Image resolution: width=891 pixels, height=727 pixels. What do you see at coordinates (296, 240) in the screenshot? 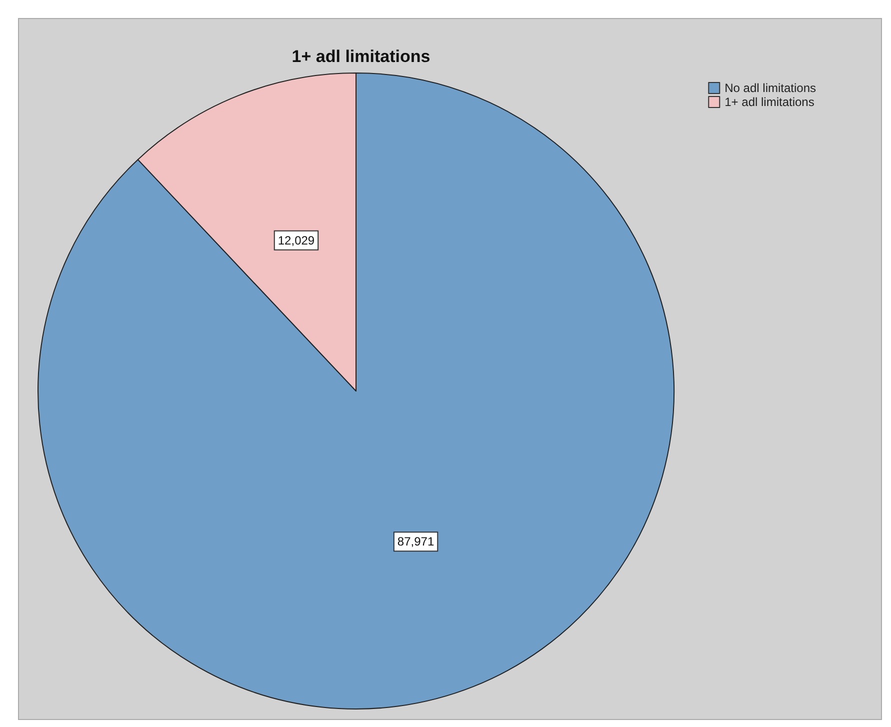
I see `data-label: 12,029` at bounding box center [296, 240].